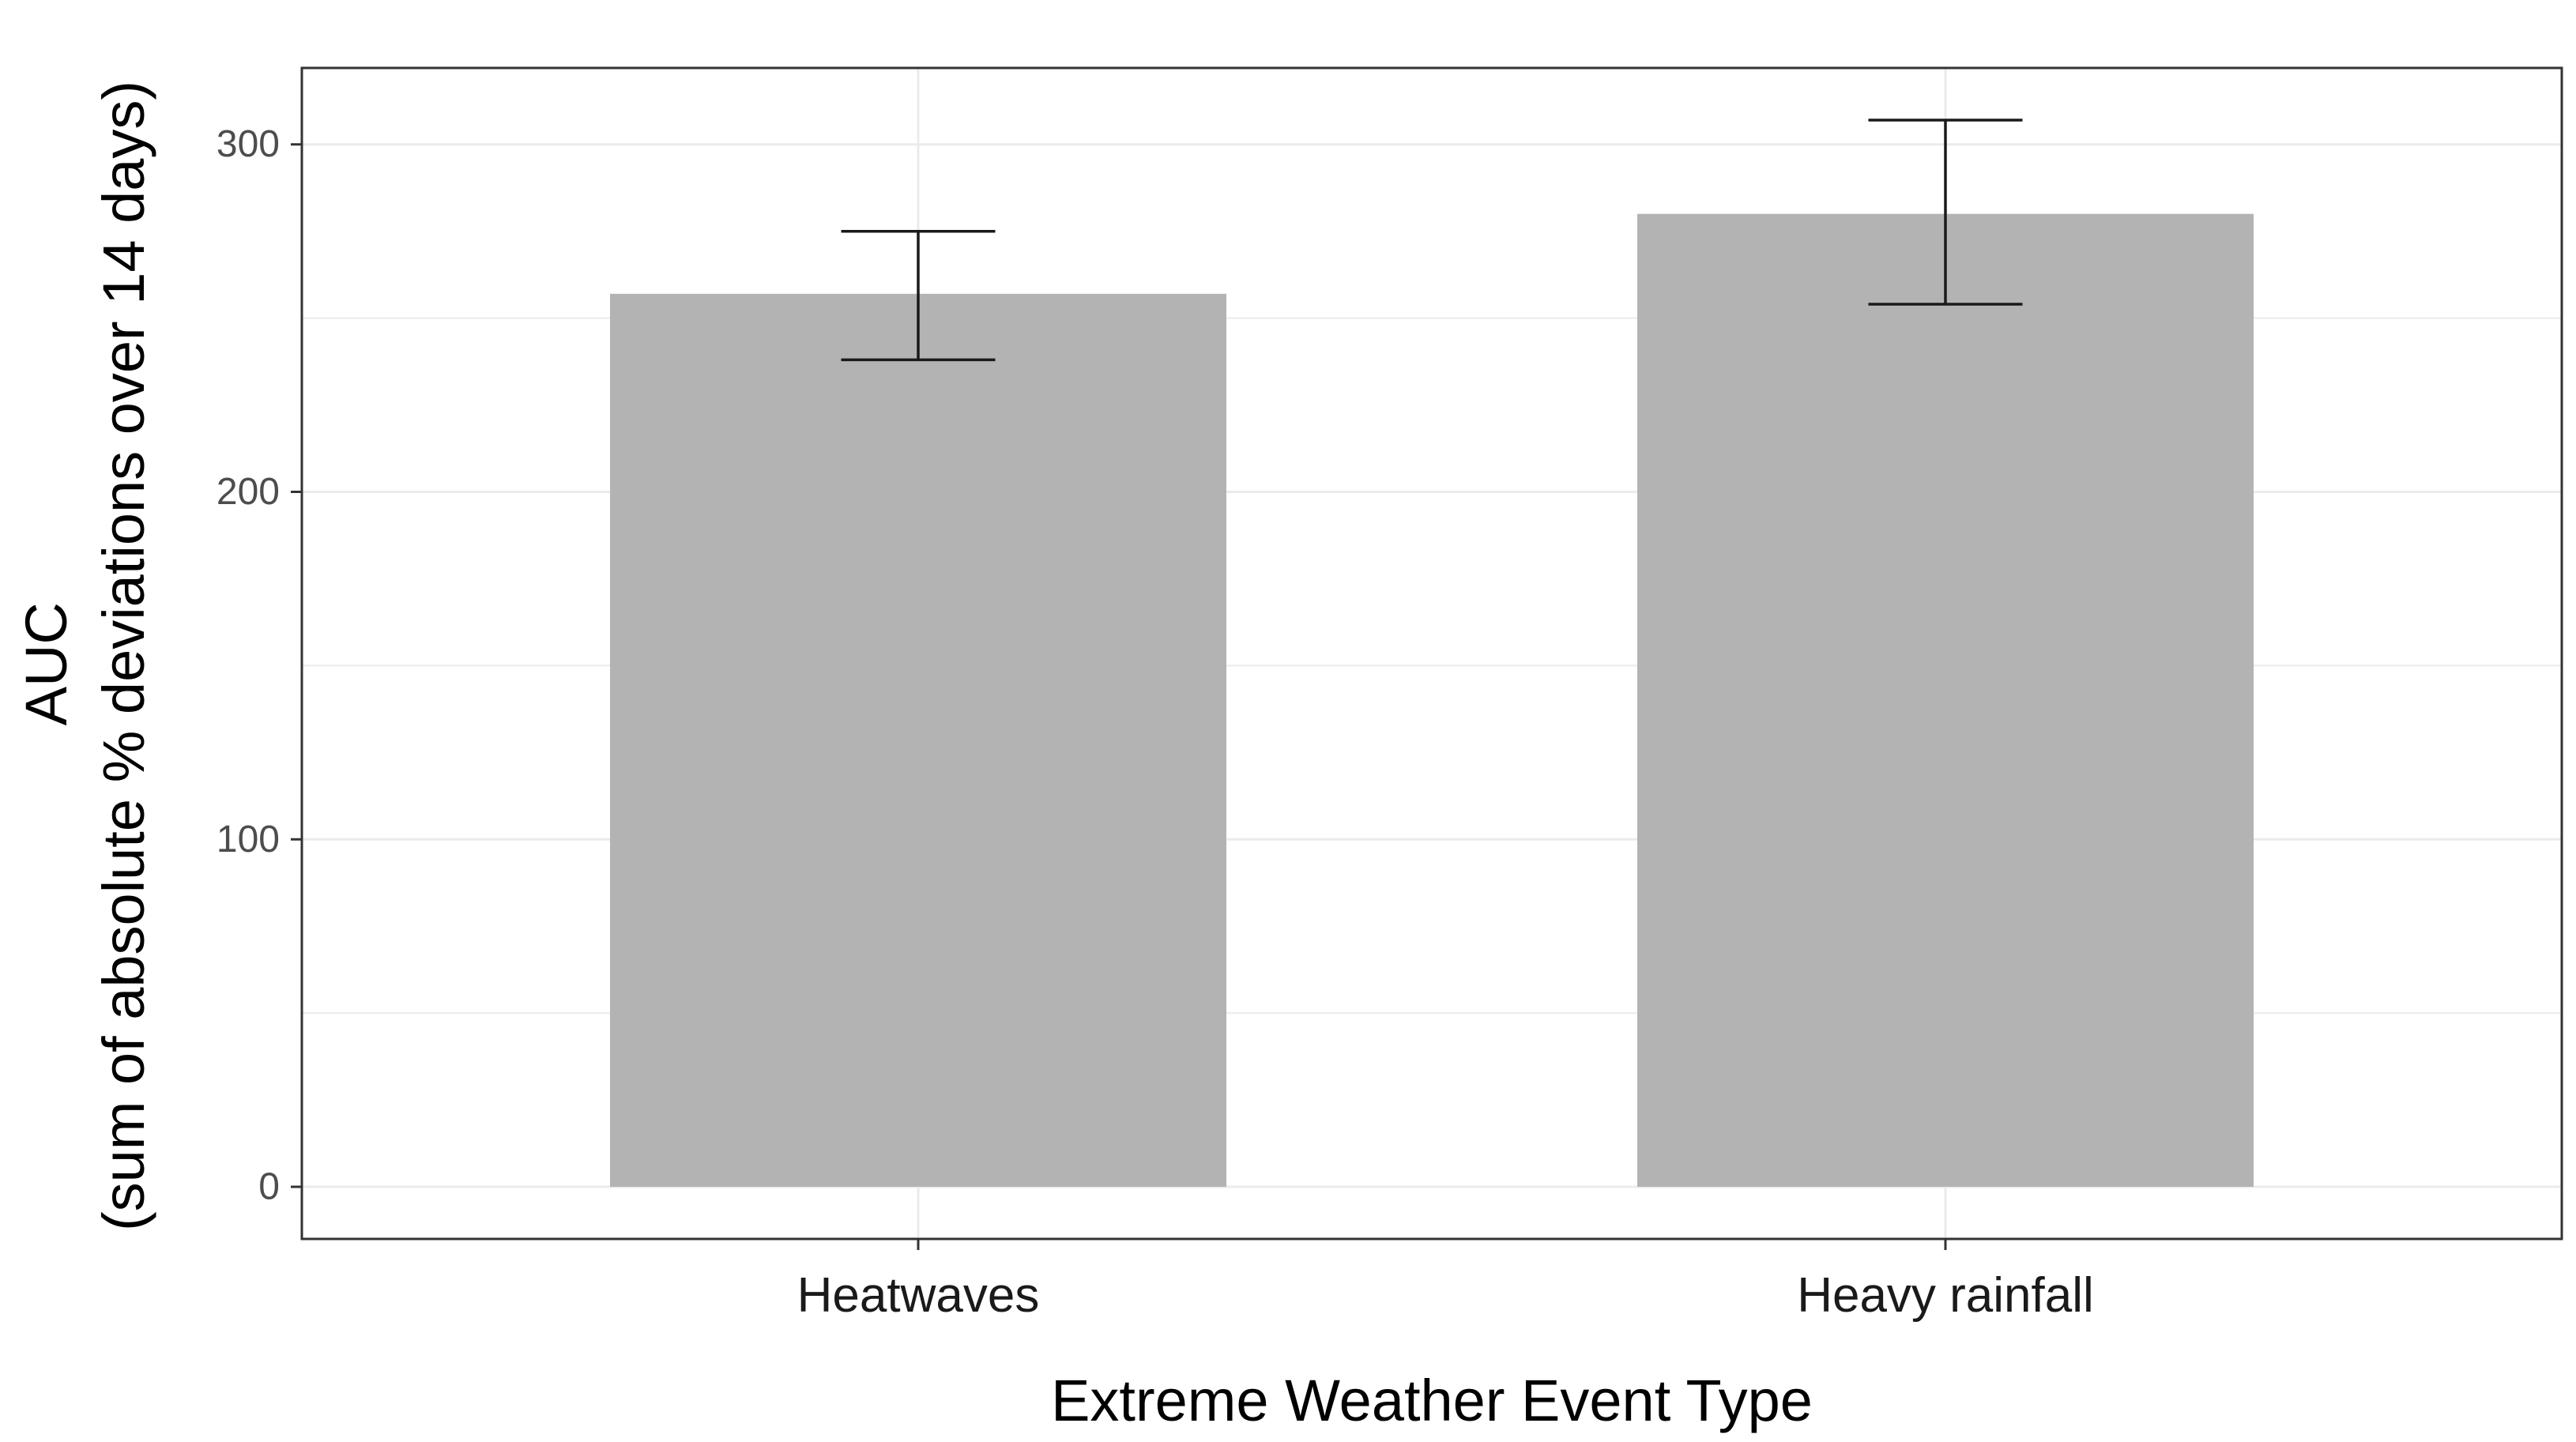 The image size is (2576, 1442). What do you see at coordinates (918, 740) in the screenshot?
I see `bar` at bounding box center [918, 740].